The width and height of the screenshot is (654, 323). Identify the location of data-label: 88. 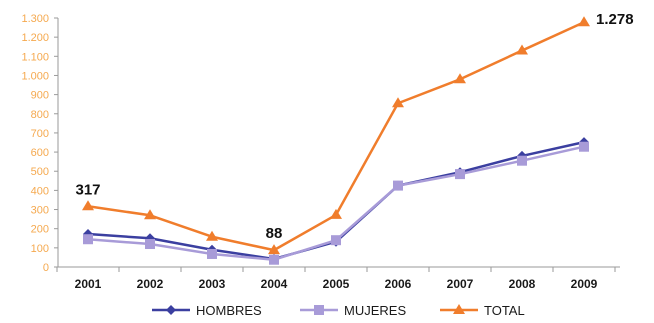
(274, 233).